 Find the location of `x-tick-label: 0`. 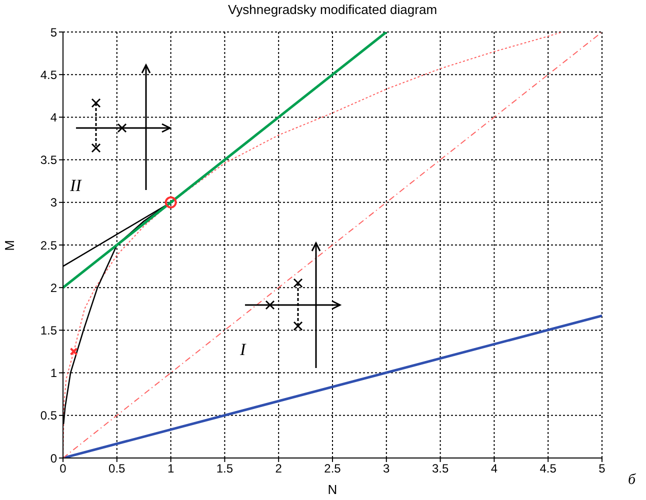

x-tick-label: 0 is located at coordinates (63, 469).